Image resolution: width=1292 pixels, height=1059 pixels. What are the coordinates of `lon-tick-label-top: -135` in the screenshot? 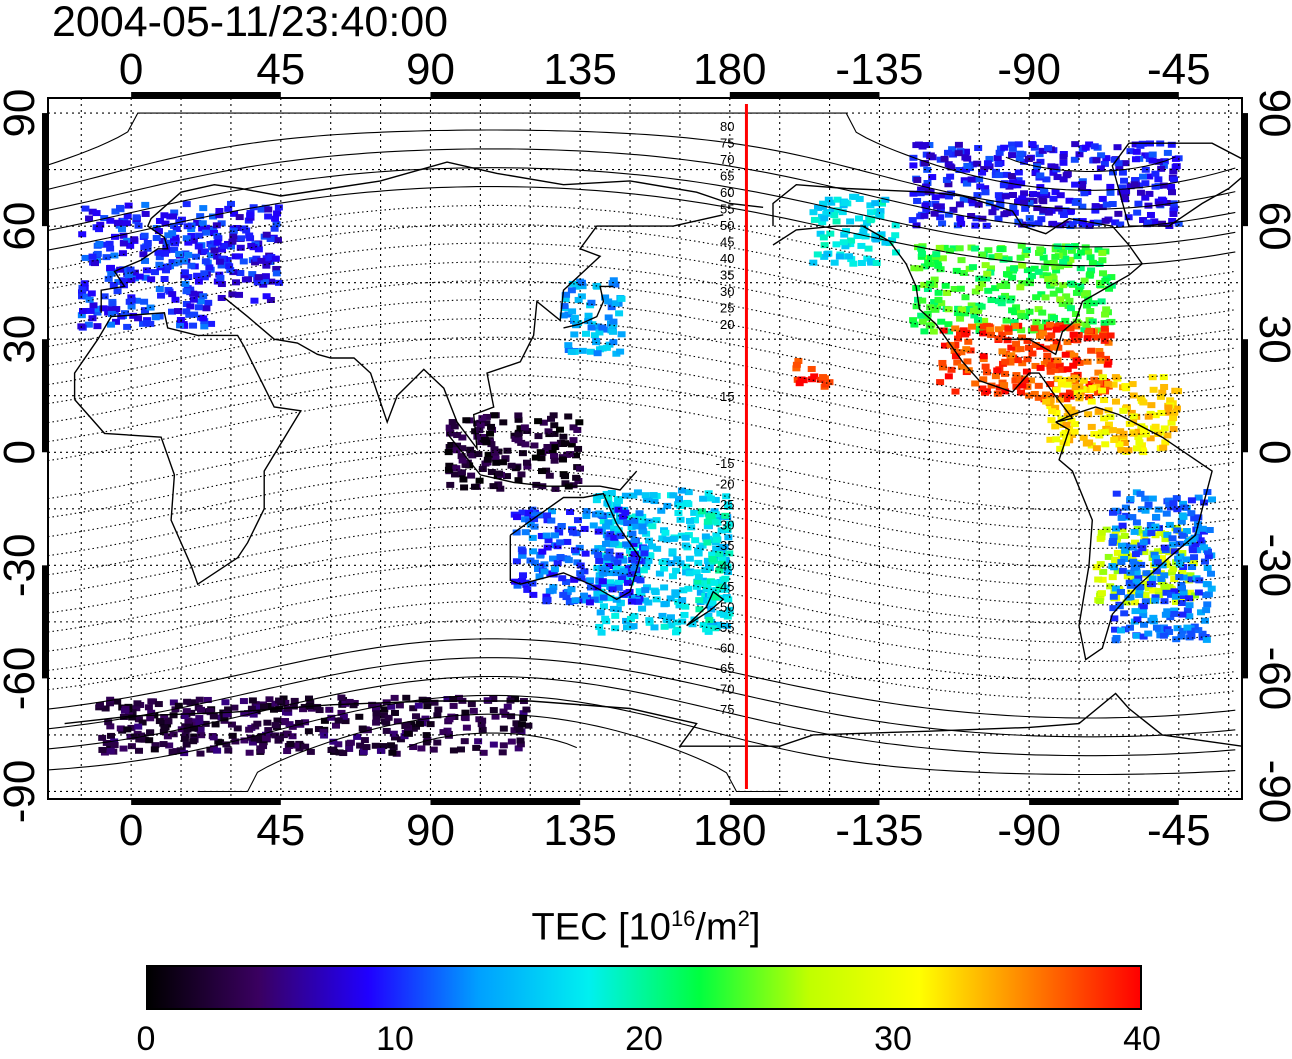 It's located at (879, 69).